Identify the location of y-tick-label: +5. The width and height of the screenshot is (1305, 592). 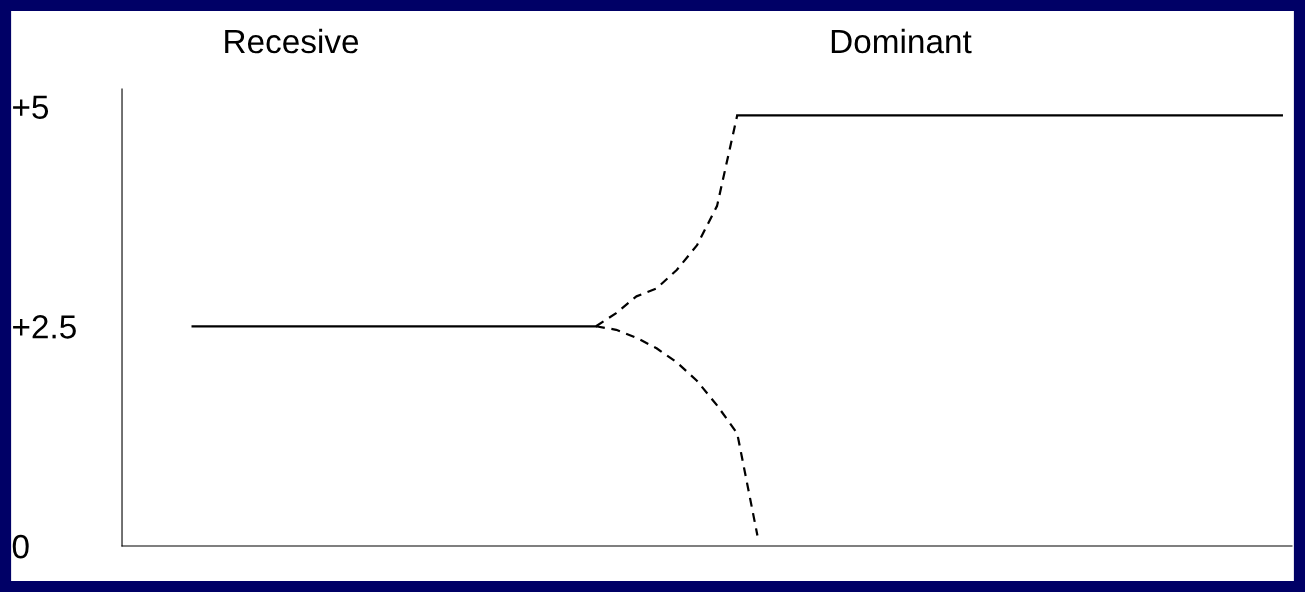
(31, 107).